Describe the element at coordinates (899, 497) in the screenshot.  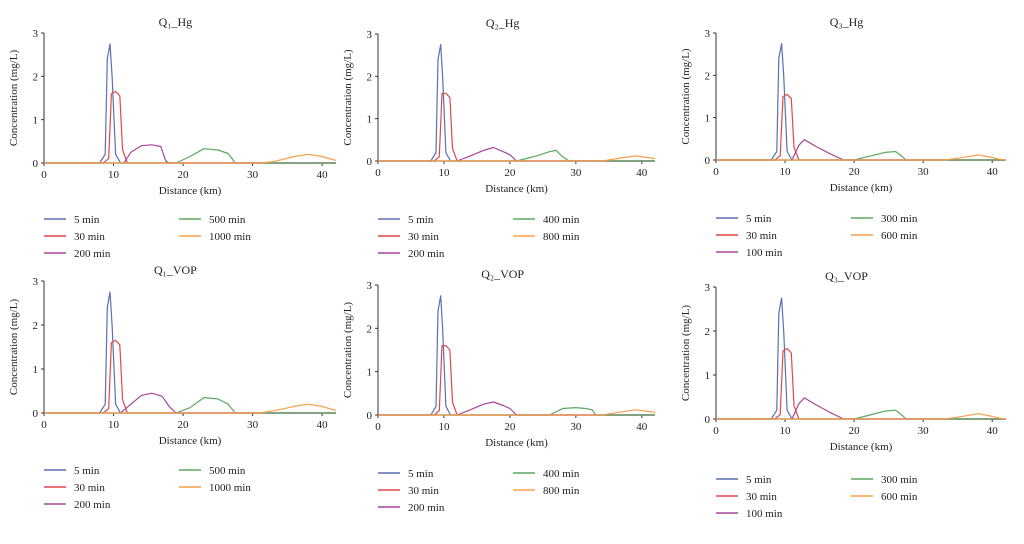
I see `legend-label: 600 min` at that location.